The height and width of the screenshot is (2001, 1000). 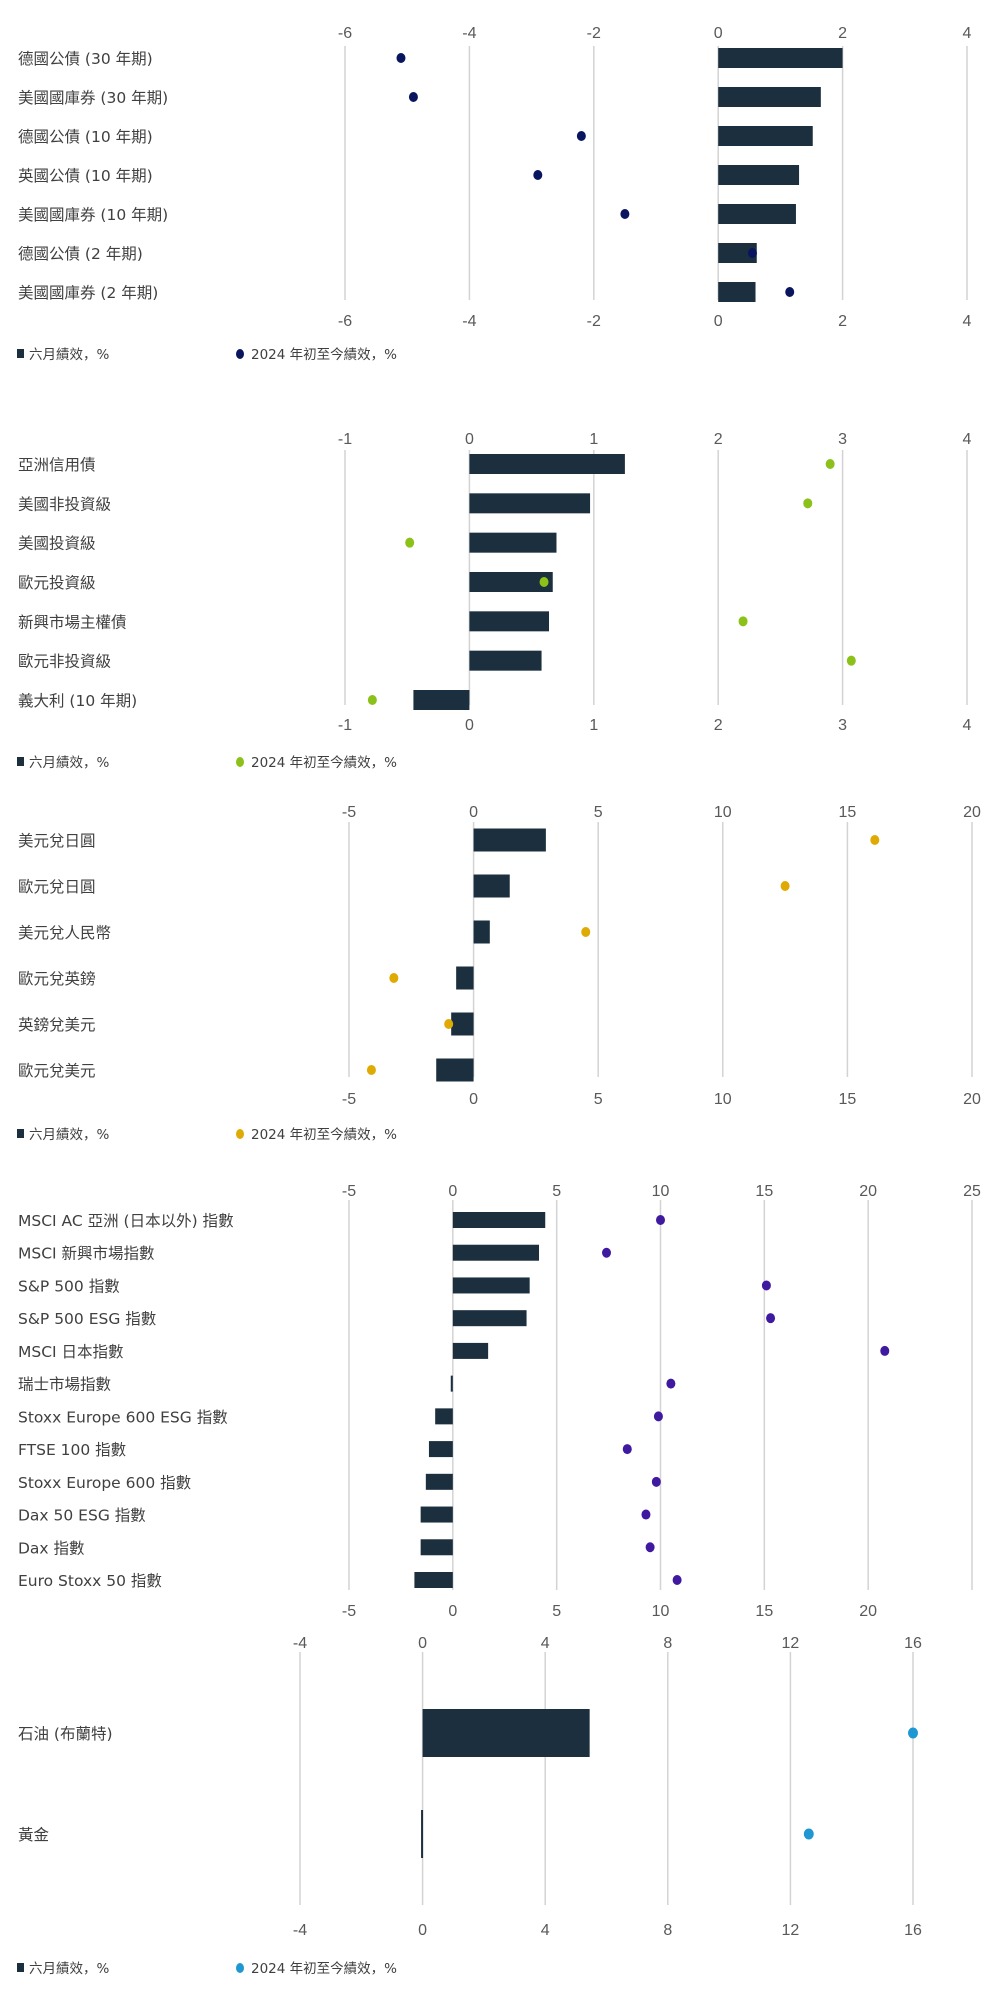 What do you see at coordinates (972, 1191) in the screenshot?
I see `top-tick-label: 25` at bounding box center [972, 1191].